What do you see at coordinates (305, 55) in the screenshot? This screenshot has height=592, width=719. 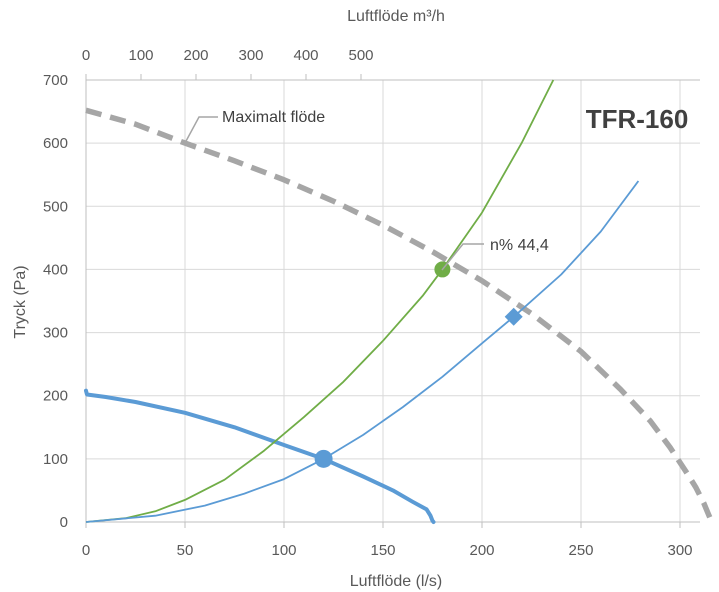 I see `x2-tick-label: 400` at bounding box center [305, 55].